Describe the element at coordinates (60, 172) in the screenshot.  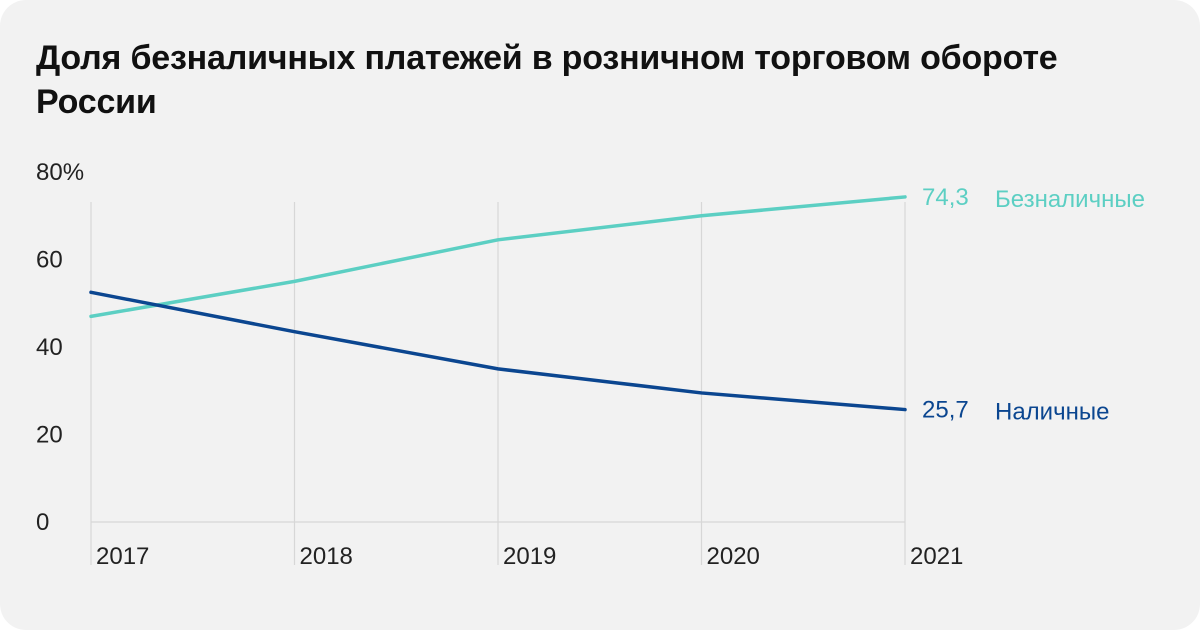
I see `y-tick-label-80: 80%` at that location.